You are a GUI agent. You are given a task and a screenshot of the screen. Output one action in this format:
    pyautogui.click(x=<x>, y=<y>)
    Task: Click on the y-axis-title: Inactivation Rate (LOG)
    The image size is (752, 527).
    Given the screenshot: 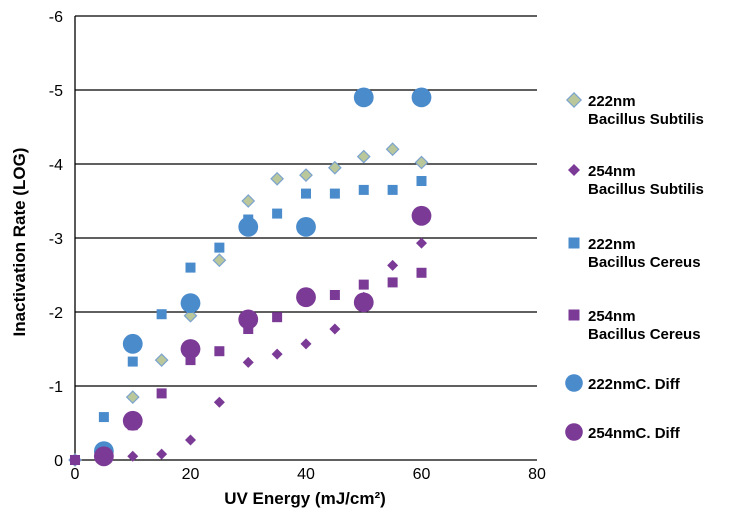 What is the action you would take?
    pyautogui.click(x=19, y=242)
    